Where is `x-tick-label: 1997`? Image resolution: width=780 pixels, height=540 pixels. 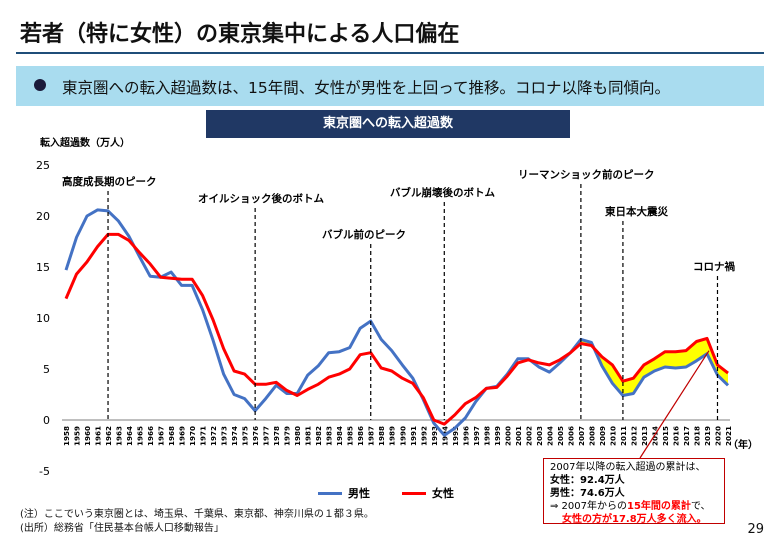
x-tick-label: 1997 is located at coordinates (476, 436).